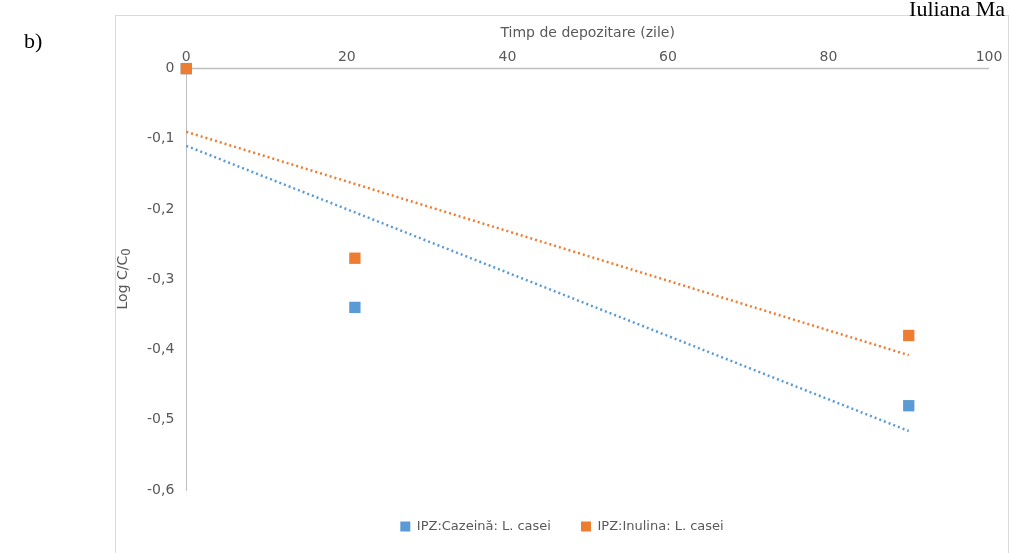 The height and width of the screenshot is (553, 1009). I want to click on y-tick-label: -0,4, so click(160, 348).